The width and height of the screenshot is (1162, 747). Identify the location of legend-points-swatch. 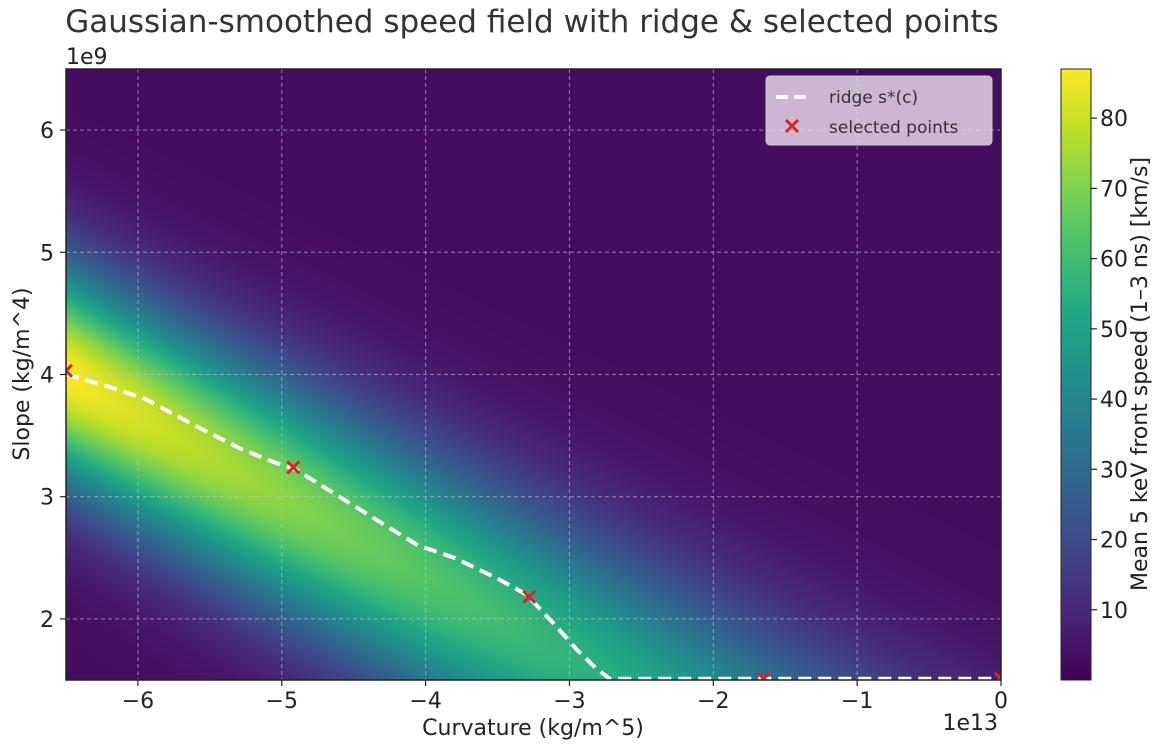
(792, 126).